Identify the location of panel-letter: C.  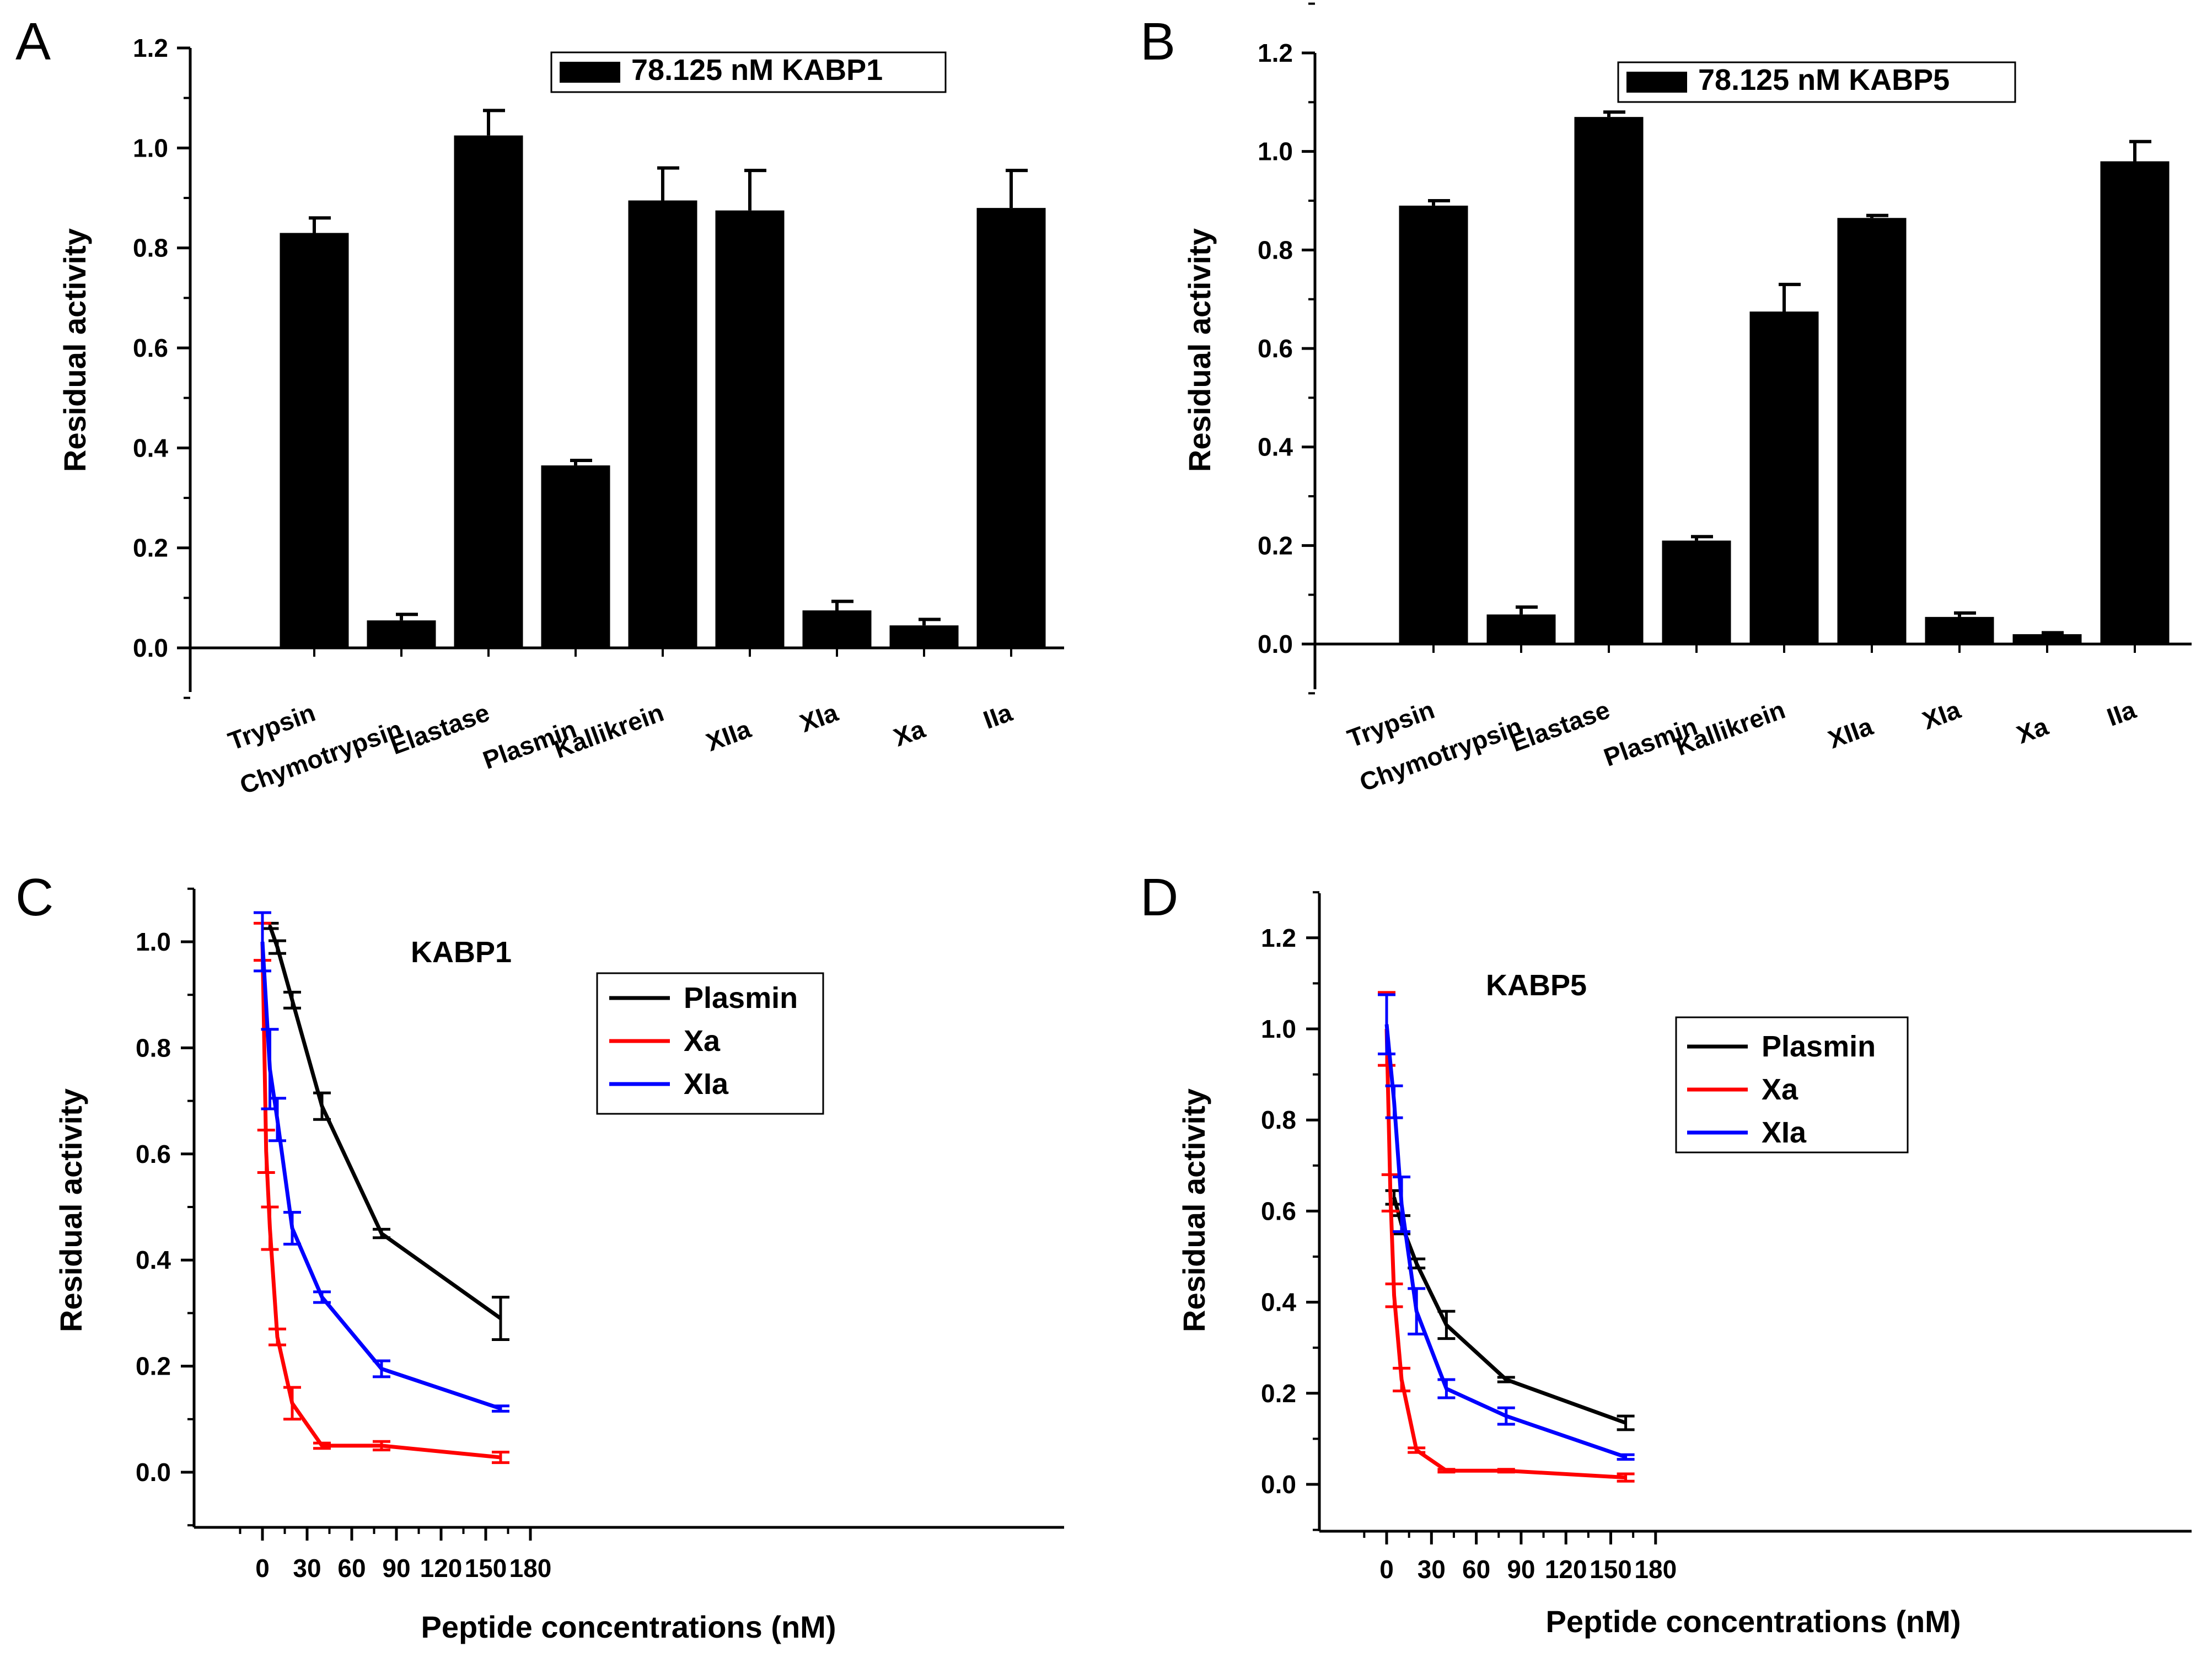
(34, 897).